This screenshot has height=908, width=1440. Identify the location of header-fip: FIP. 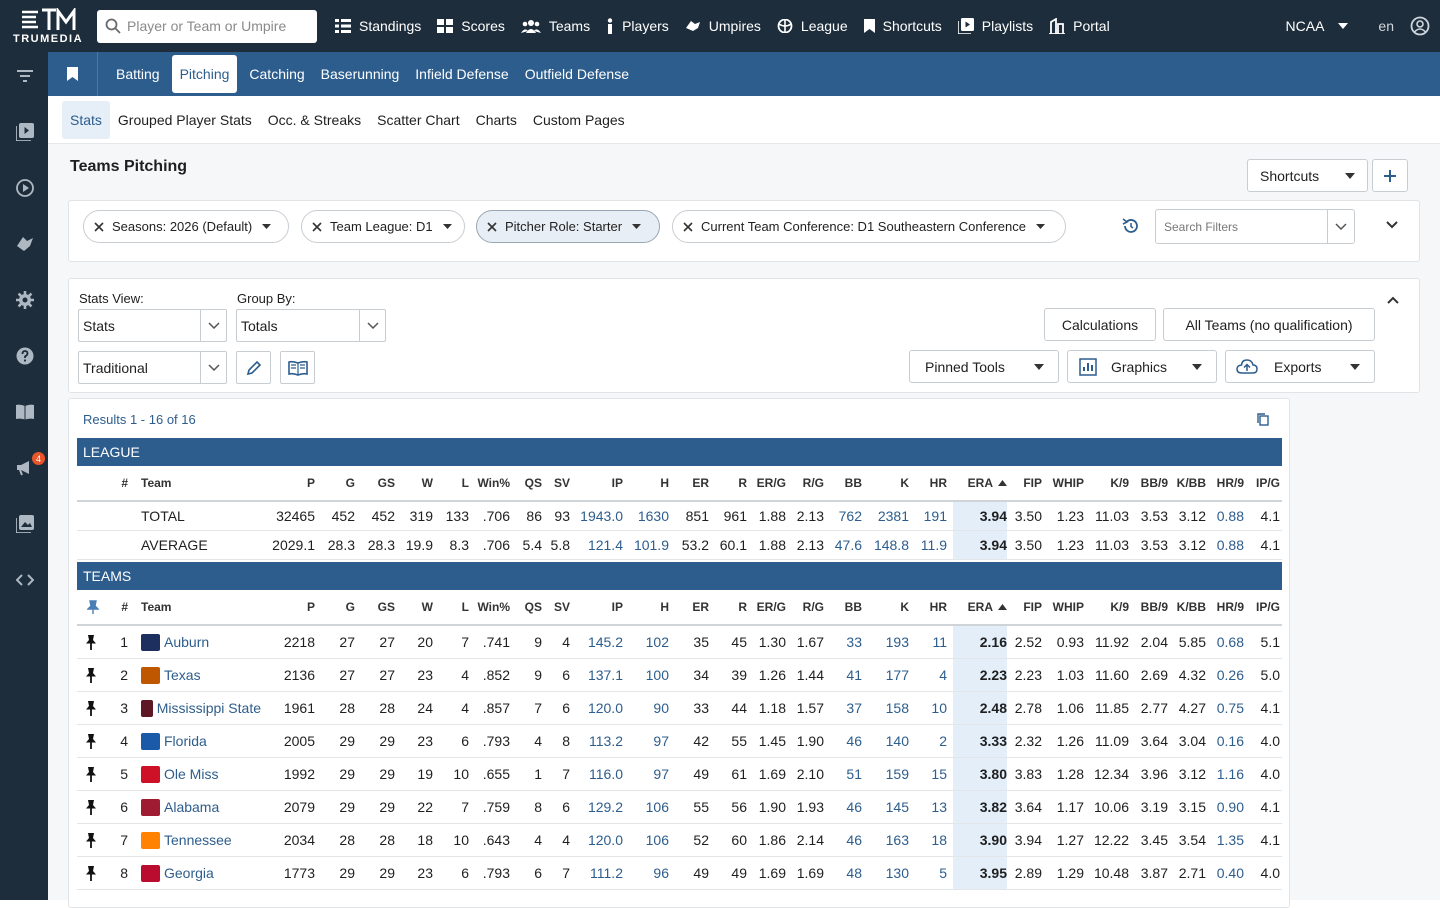
(1032, 483).